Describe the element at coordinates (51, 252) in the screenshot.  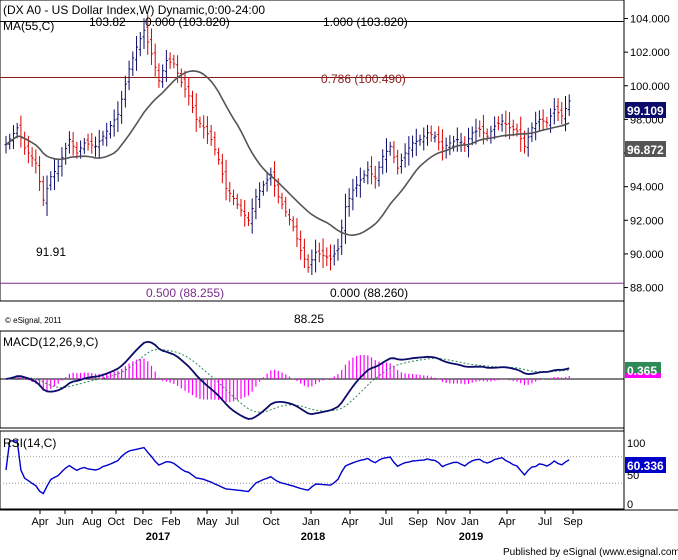
I see `annotation-low-2016: 91.91` at that location.